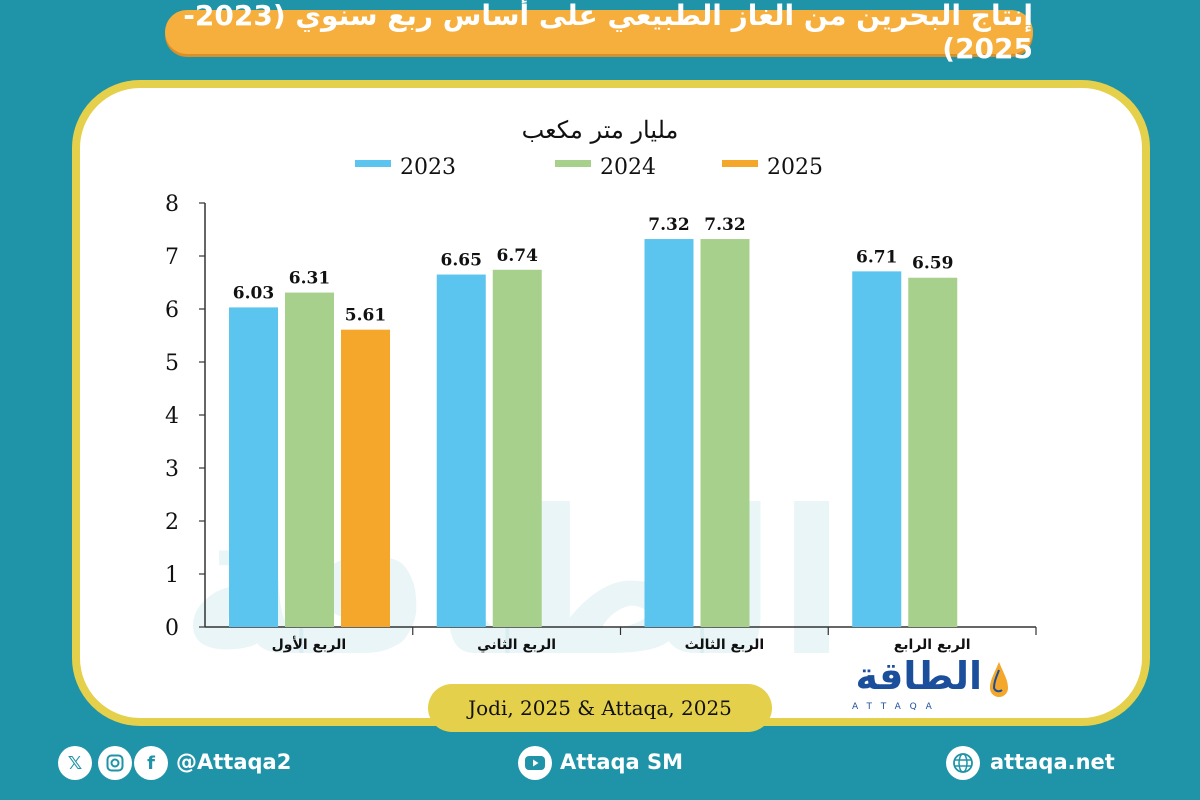 This screenshot has height=800, width=1200. Describe the element at coordinates (628, 167) in the screenshot. I see `legend-label-2024: 2024` at that location.